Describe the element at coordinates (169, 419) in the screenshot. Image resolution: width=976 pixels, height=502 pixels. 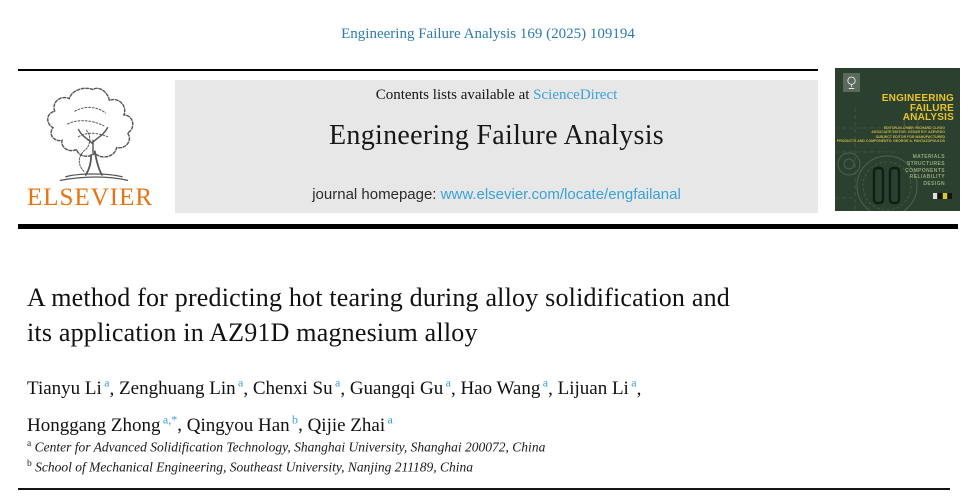
I see `author-affiliation-sup: a,*` at that location.